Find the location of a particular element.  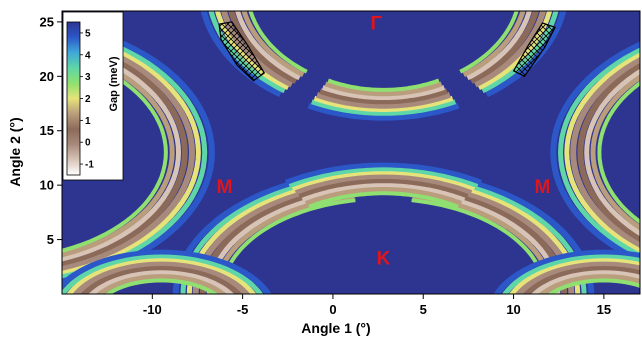

colorbar-tick-label: 3 is located at coordinates (88, 77).